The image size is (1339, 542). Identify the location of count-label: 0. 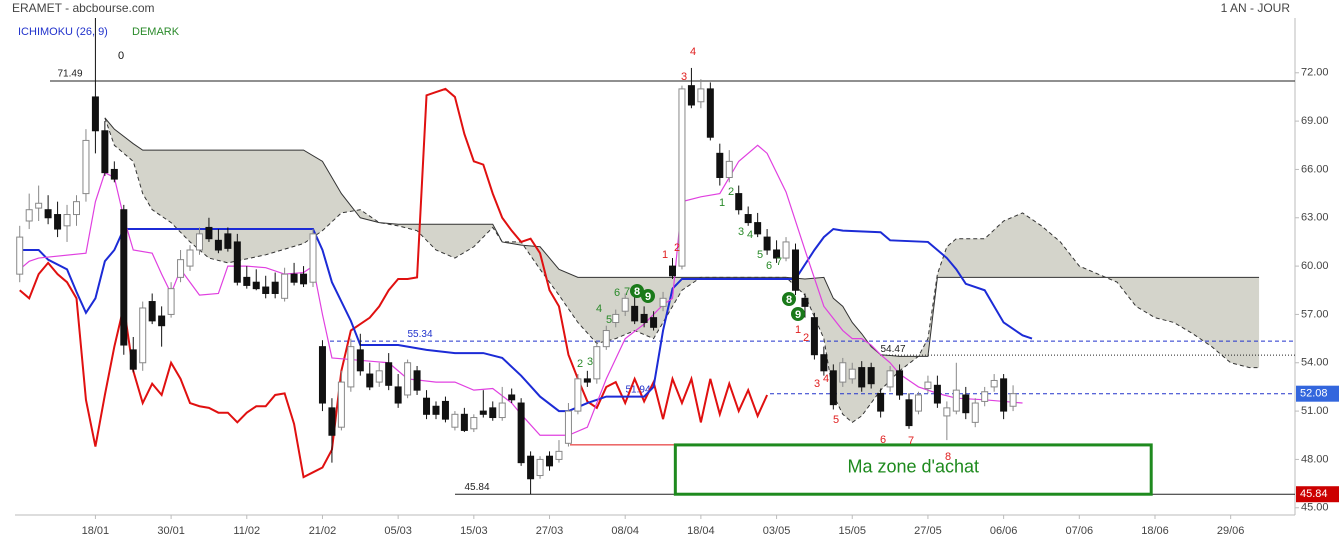
(121, 56).